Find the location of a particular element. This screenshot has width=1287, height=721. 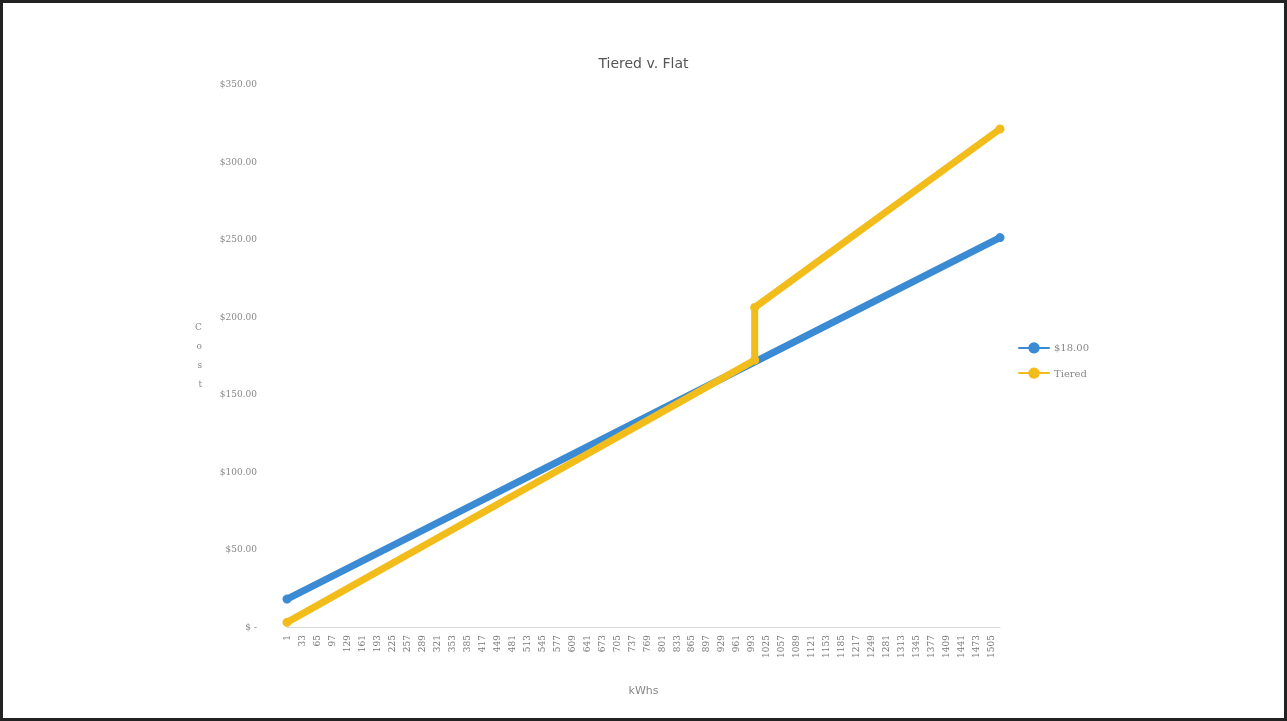

x-tick-label: 193 is located at coordinates (376, 643).